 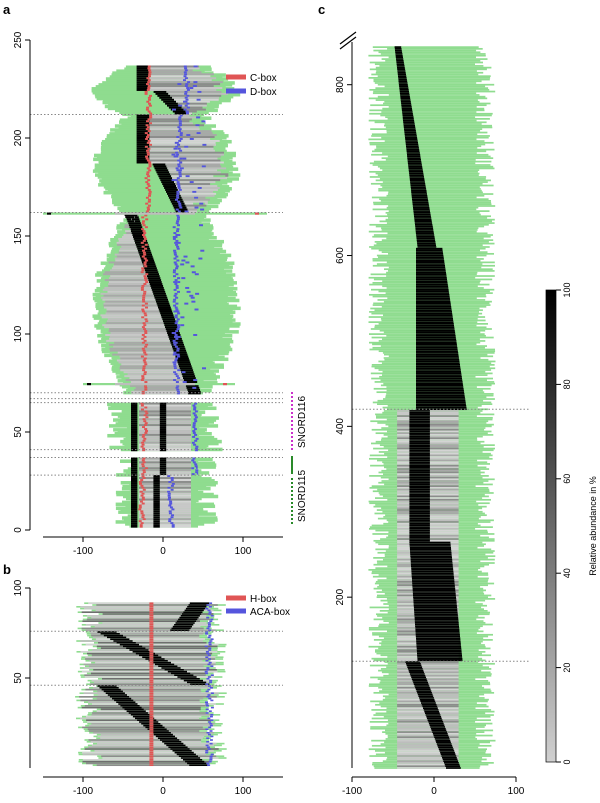 What do you see at coordinates (263, 599) in the screenshot?
I see `legend-h-box-label: H-box` at bounding box center [263, 599].